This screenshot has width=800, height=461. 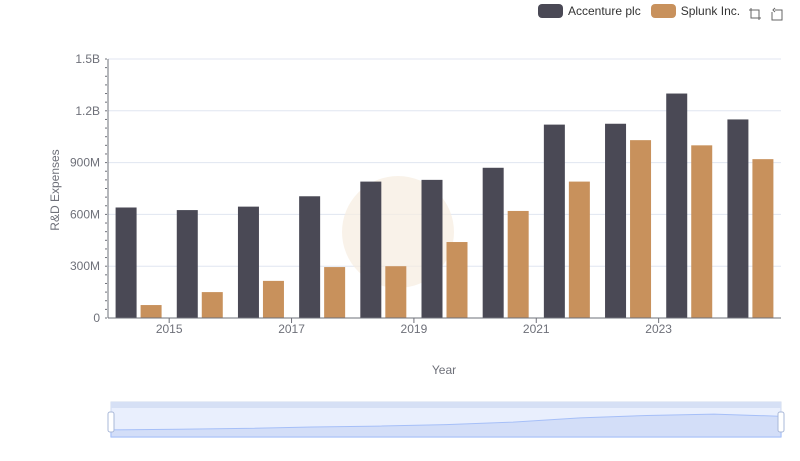 What do you see at coordinates (55, 189) in the screenshot?
I see `y-axis-title: R&D Expenses` at bounding box center [55, 189].